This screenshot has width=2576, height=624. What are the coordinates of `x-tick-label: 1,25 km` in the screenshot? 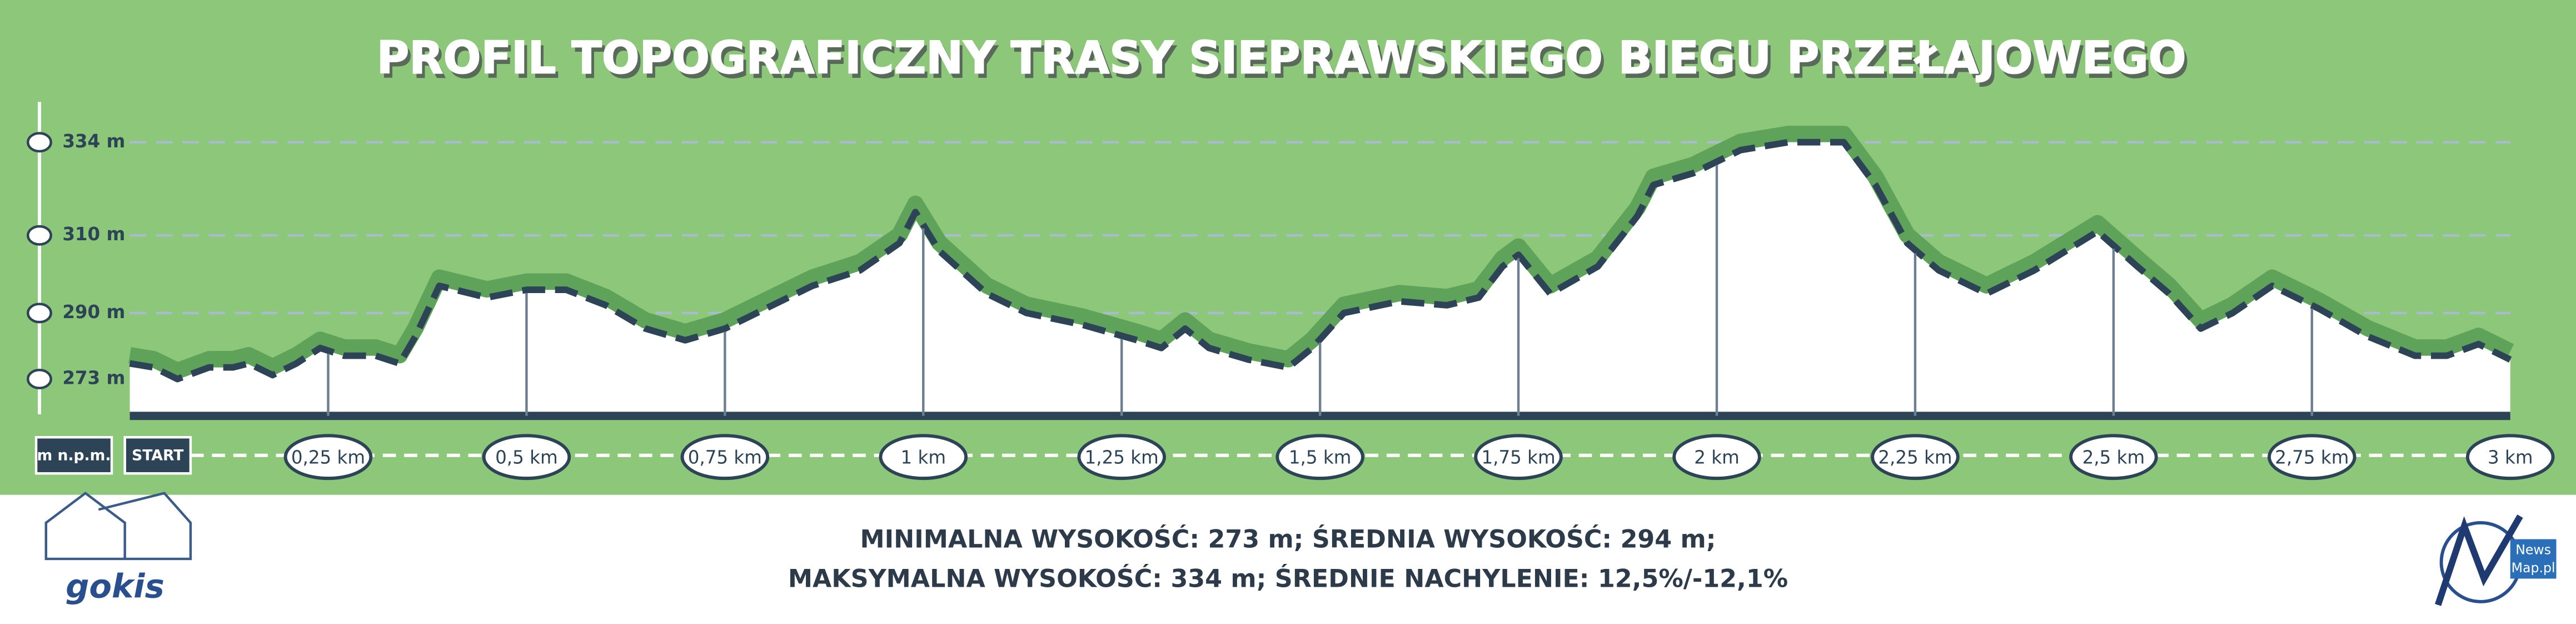 It's located at (1122, 458).